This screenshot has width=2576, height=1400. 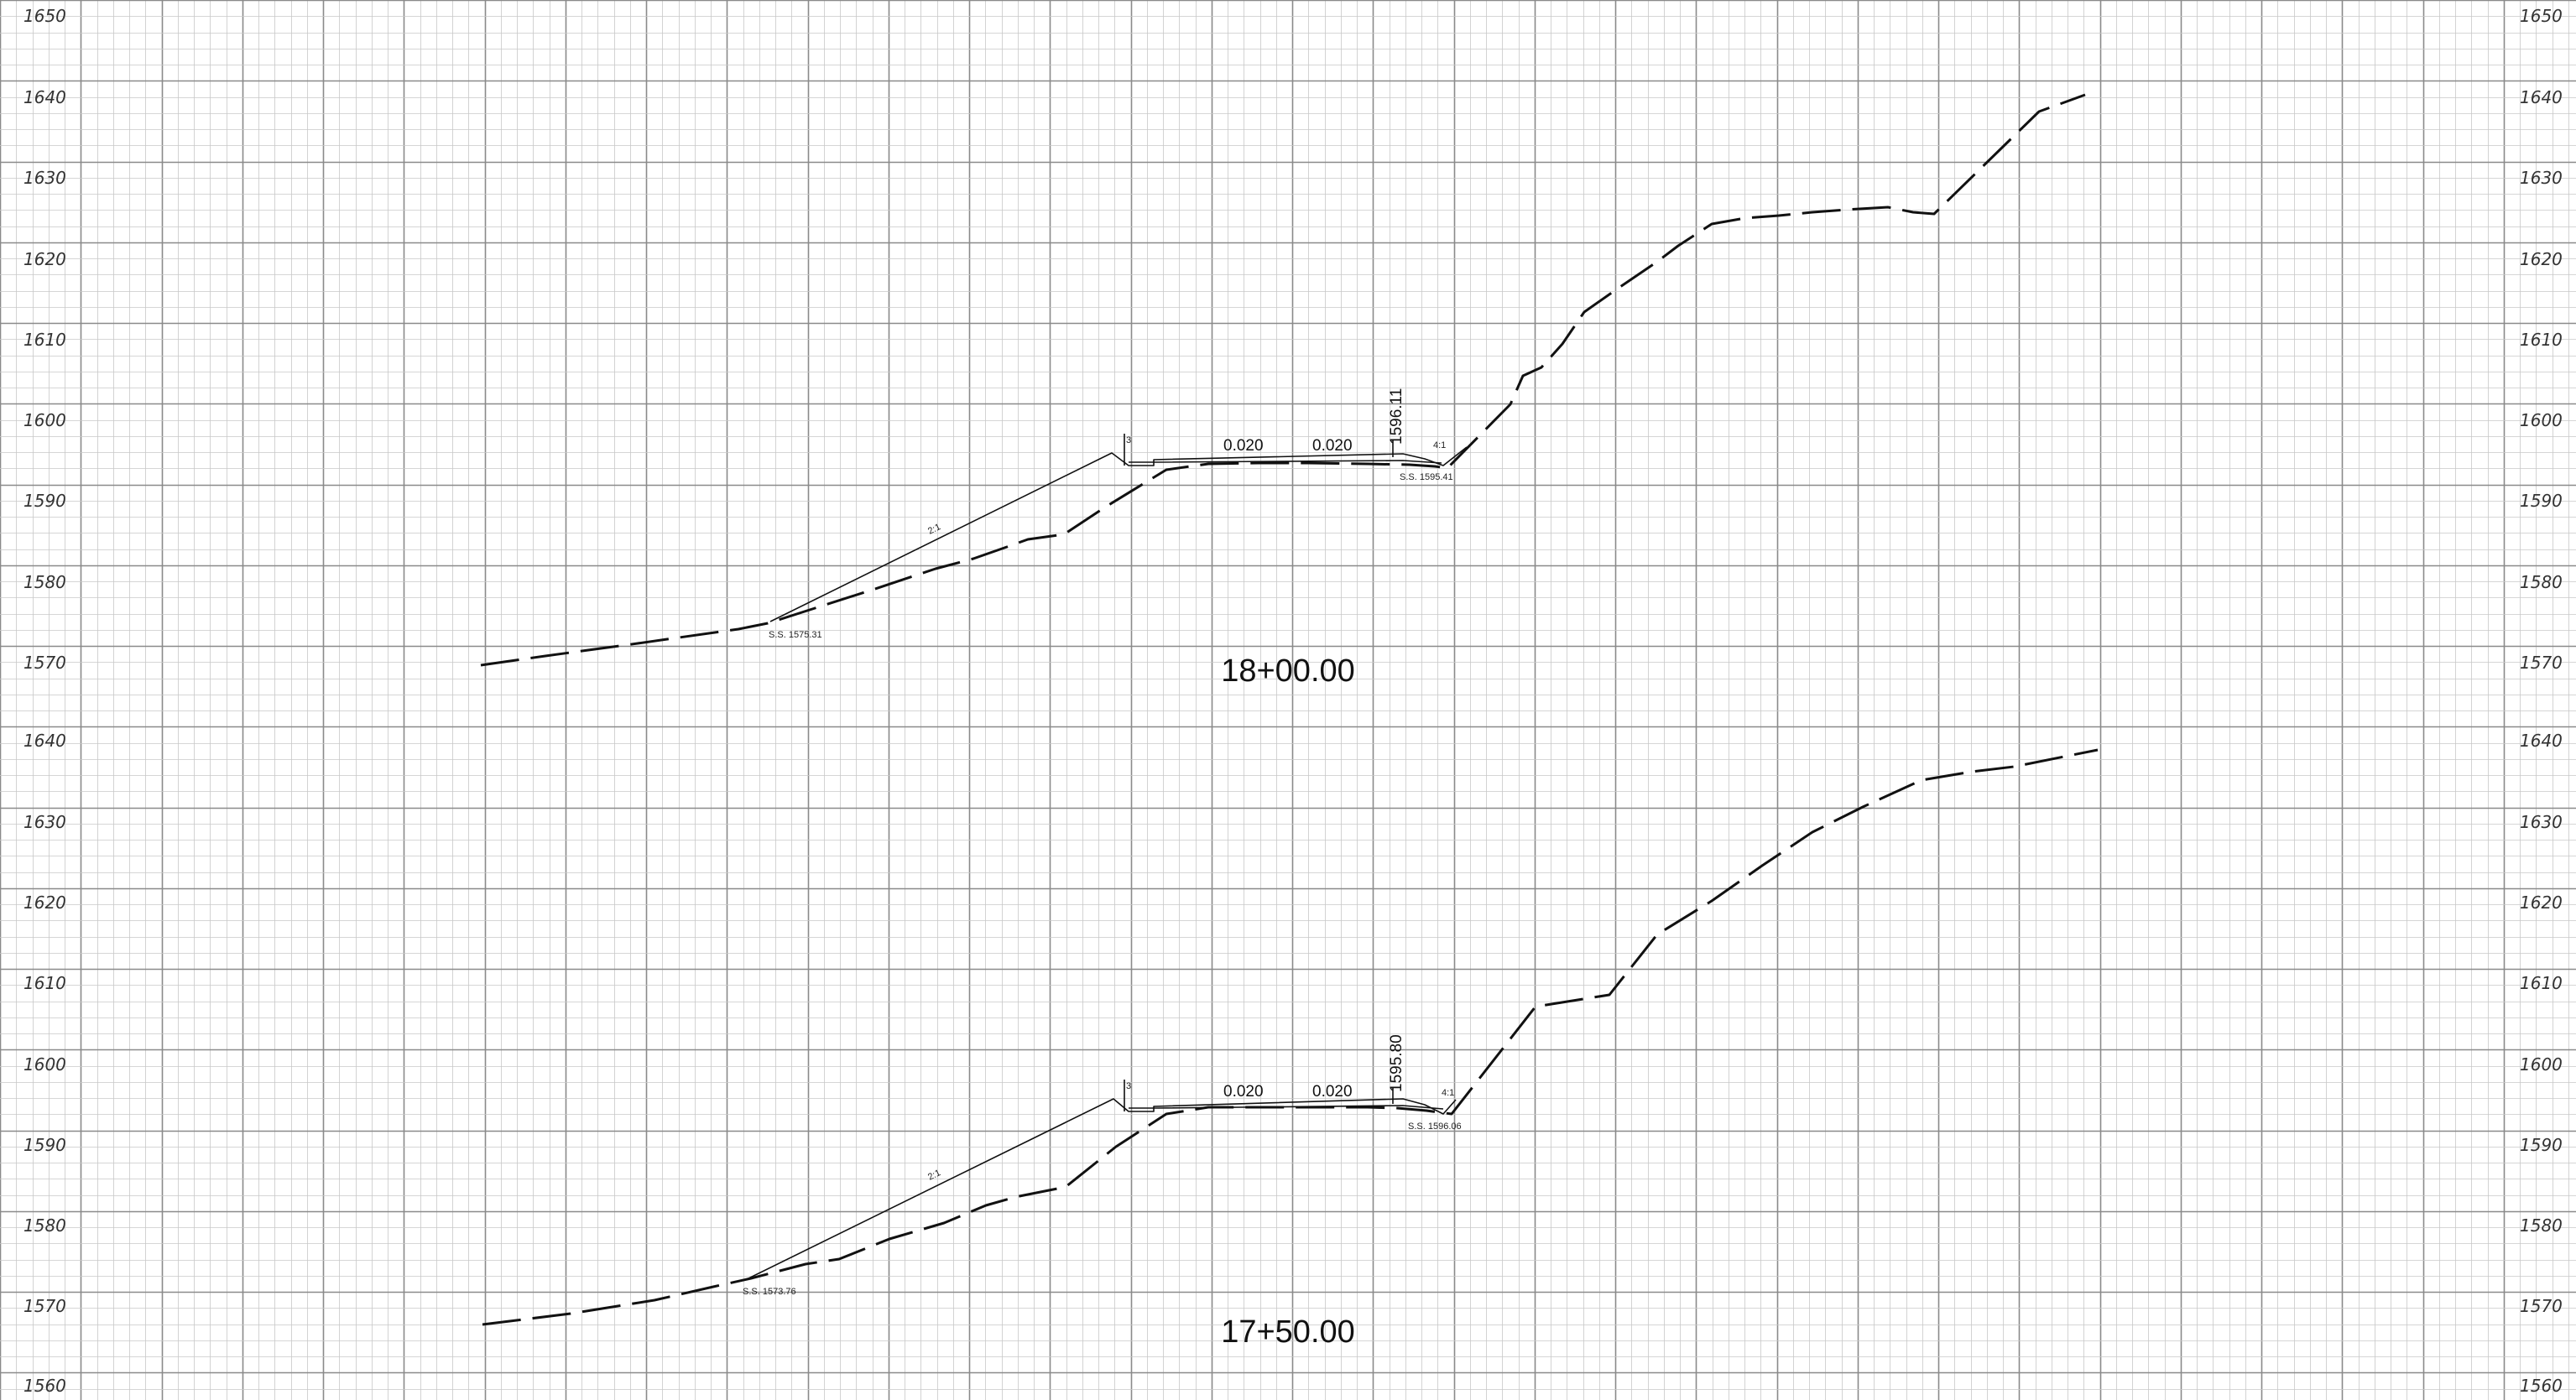 What do you see at coordinates (1396, 416) in the screenshot?
I see `crown-elevation-label: 1596.11` at bounding box center [1396, 416].